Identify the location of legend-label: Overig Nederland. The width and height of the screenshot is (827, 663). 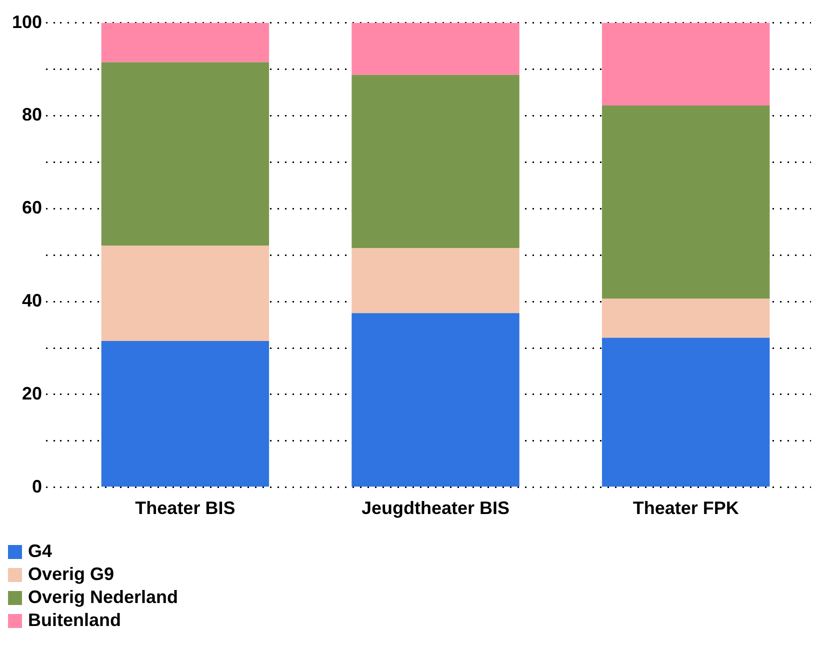
(103, 597).